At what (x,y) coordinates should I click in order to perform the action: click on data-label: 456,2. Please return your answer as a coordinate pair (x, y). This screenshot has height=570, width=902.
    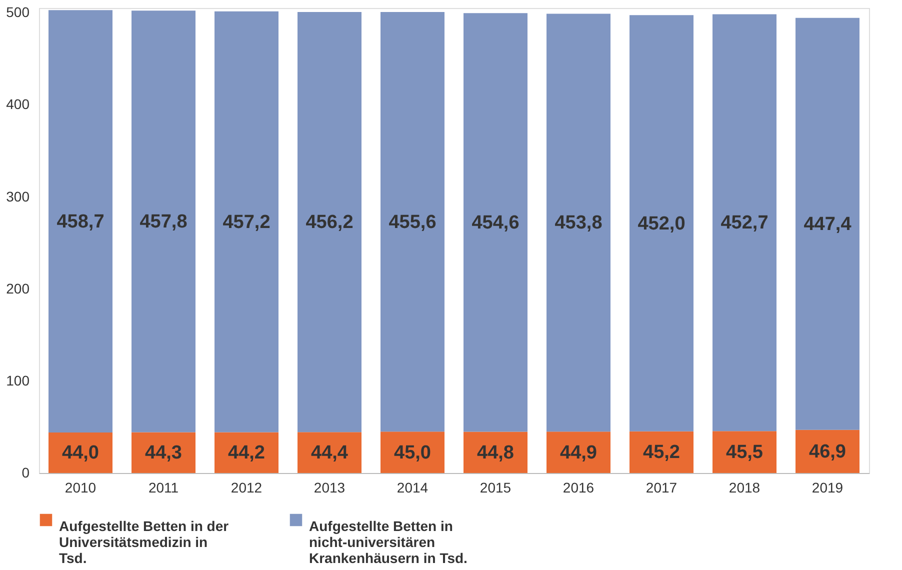
    Looking at the image, I should click on (330, 223).